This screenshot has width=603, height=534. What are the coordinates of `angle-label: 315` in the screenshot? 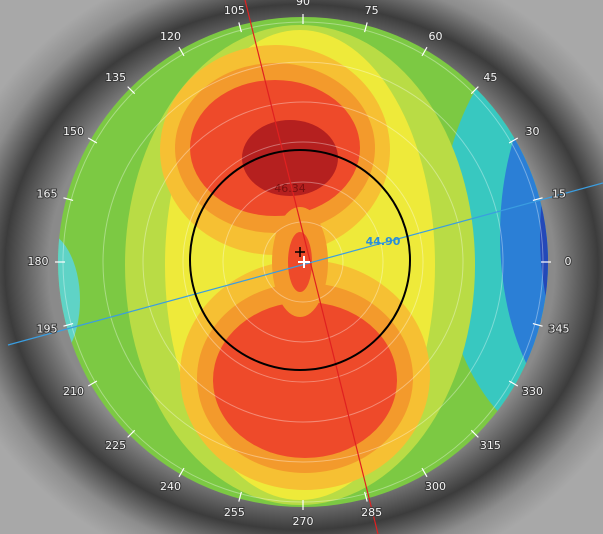 It's located at (490, 445).